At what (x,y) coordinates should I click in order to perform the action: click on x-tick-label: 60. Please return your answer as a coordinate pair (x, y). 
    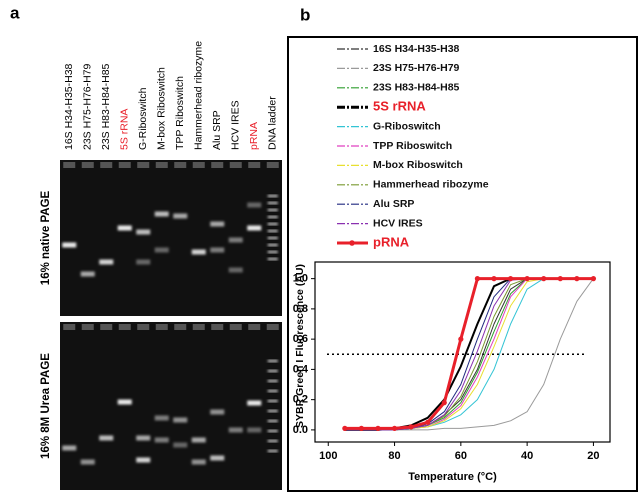
    Looking at the image, I should click on (461, 456).